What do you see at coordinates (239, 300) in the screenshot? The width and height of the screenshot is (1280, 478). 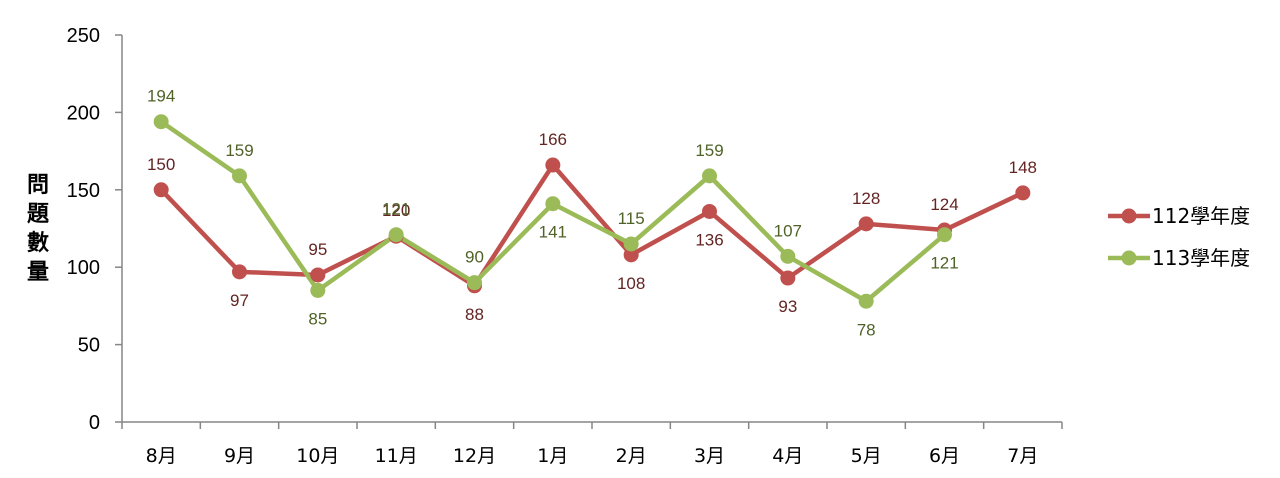 I see `data-label: 97` at bounding box center [239, 300].